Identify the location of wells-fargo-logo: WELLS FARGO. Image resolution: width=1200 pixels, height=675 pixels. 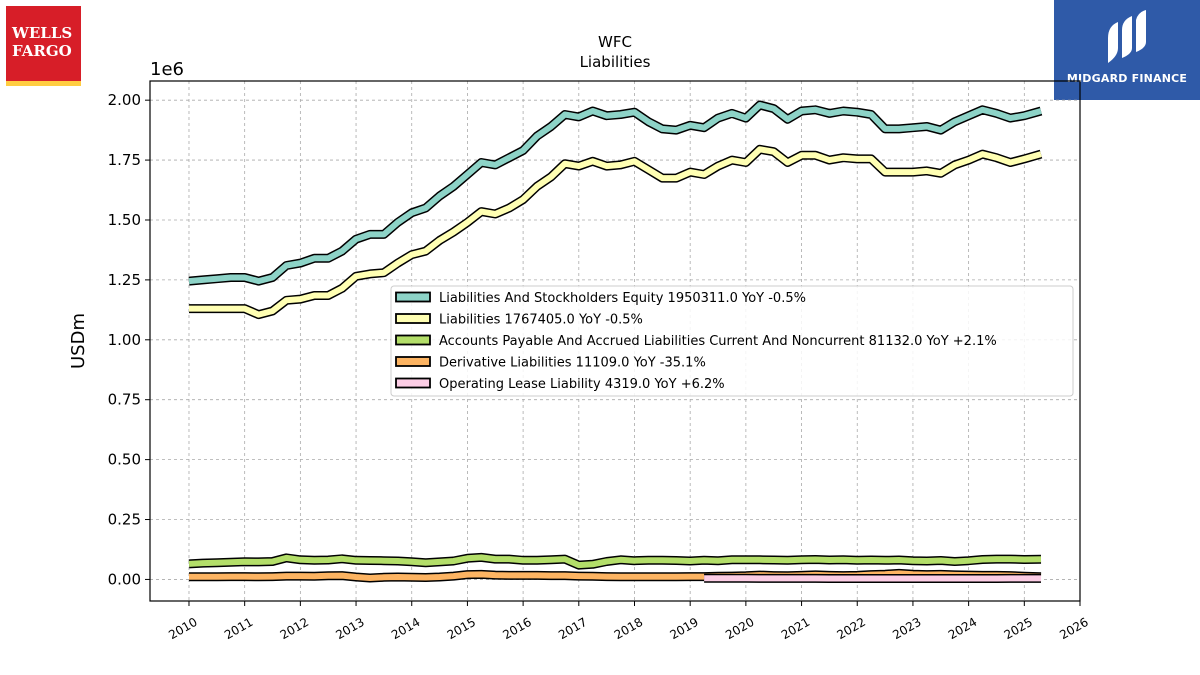
(43, 46).